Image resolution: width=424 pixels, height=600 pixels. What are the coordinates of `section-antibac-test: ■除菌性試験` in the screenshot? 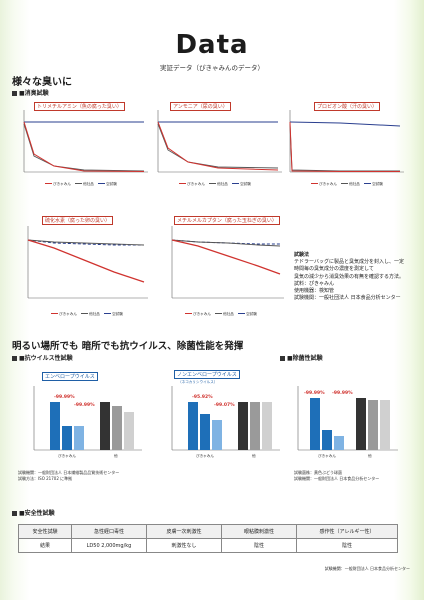 It's located at (301, 357).